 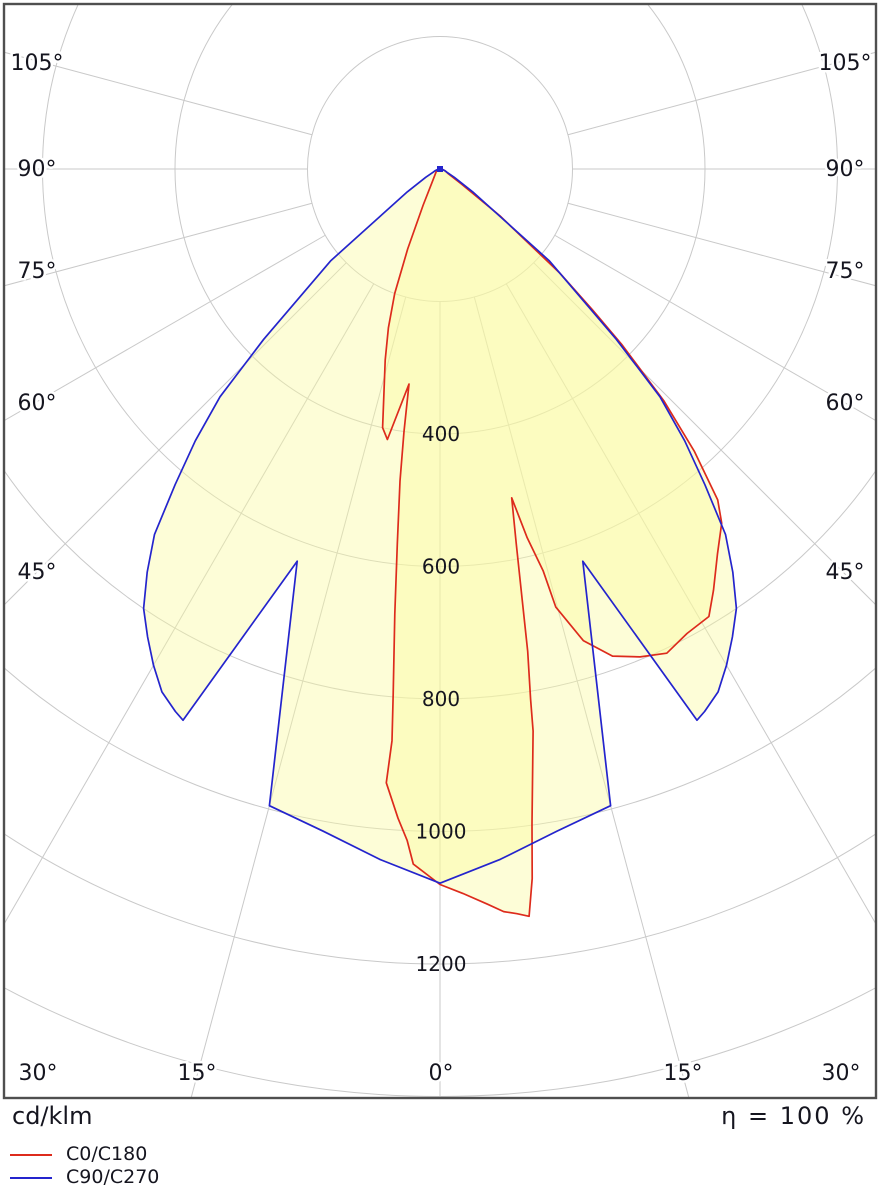 What do you see at coordinates (37, 403) in the screenshot?
I see `angle-label-left: 60°` at bounding box center [37, 403].